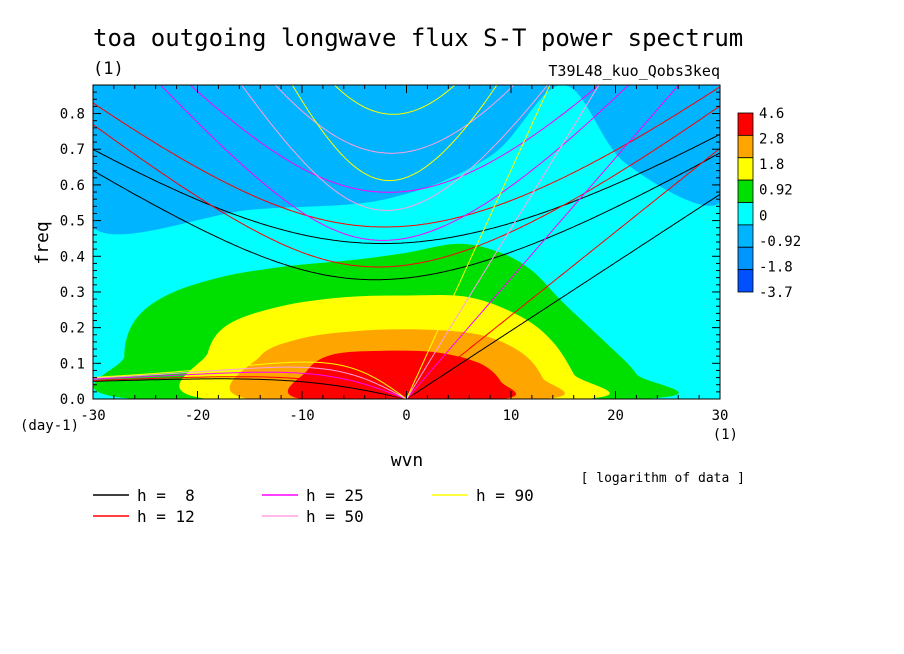  What do you see at coordinates (776, 191) in the screenshot?
I see `colorbar-label: 0.92` at bounding box center [776, 191].